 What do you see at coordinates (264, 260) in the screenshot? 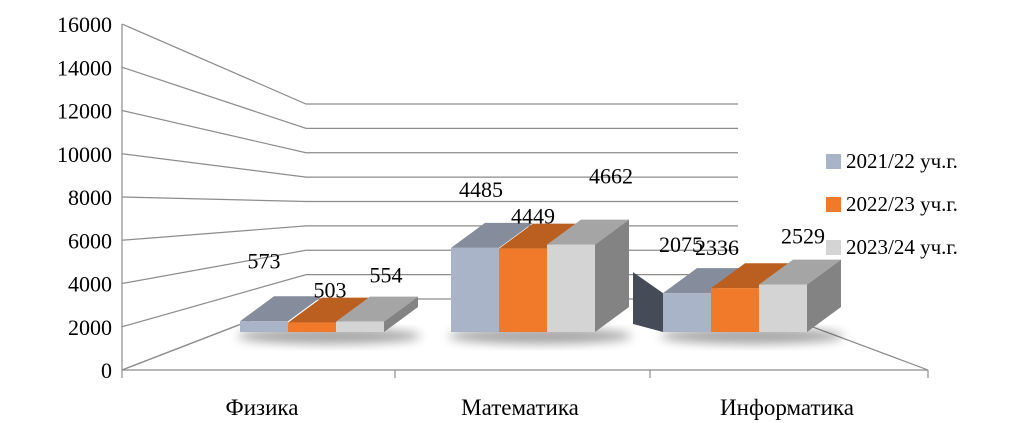
I see `data-label: 573` at bounding box center [264, 260].